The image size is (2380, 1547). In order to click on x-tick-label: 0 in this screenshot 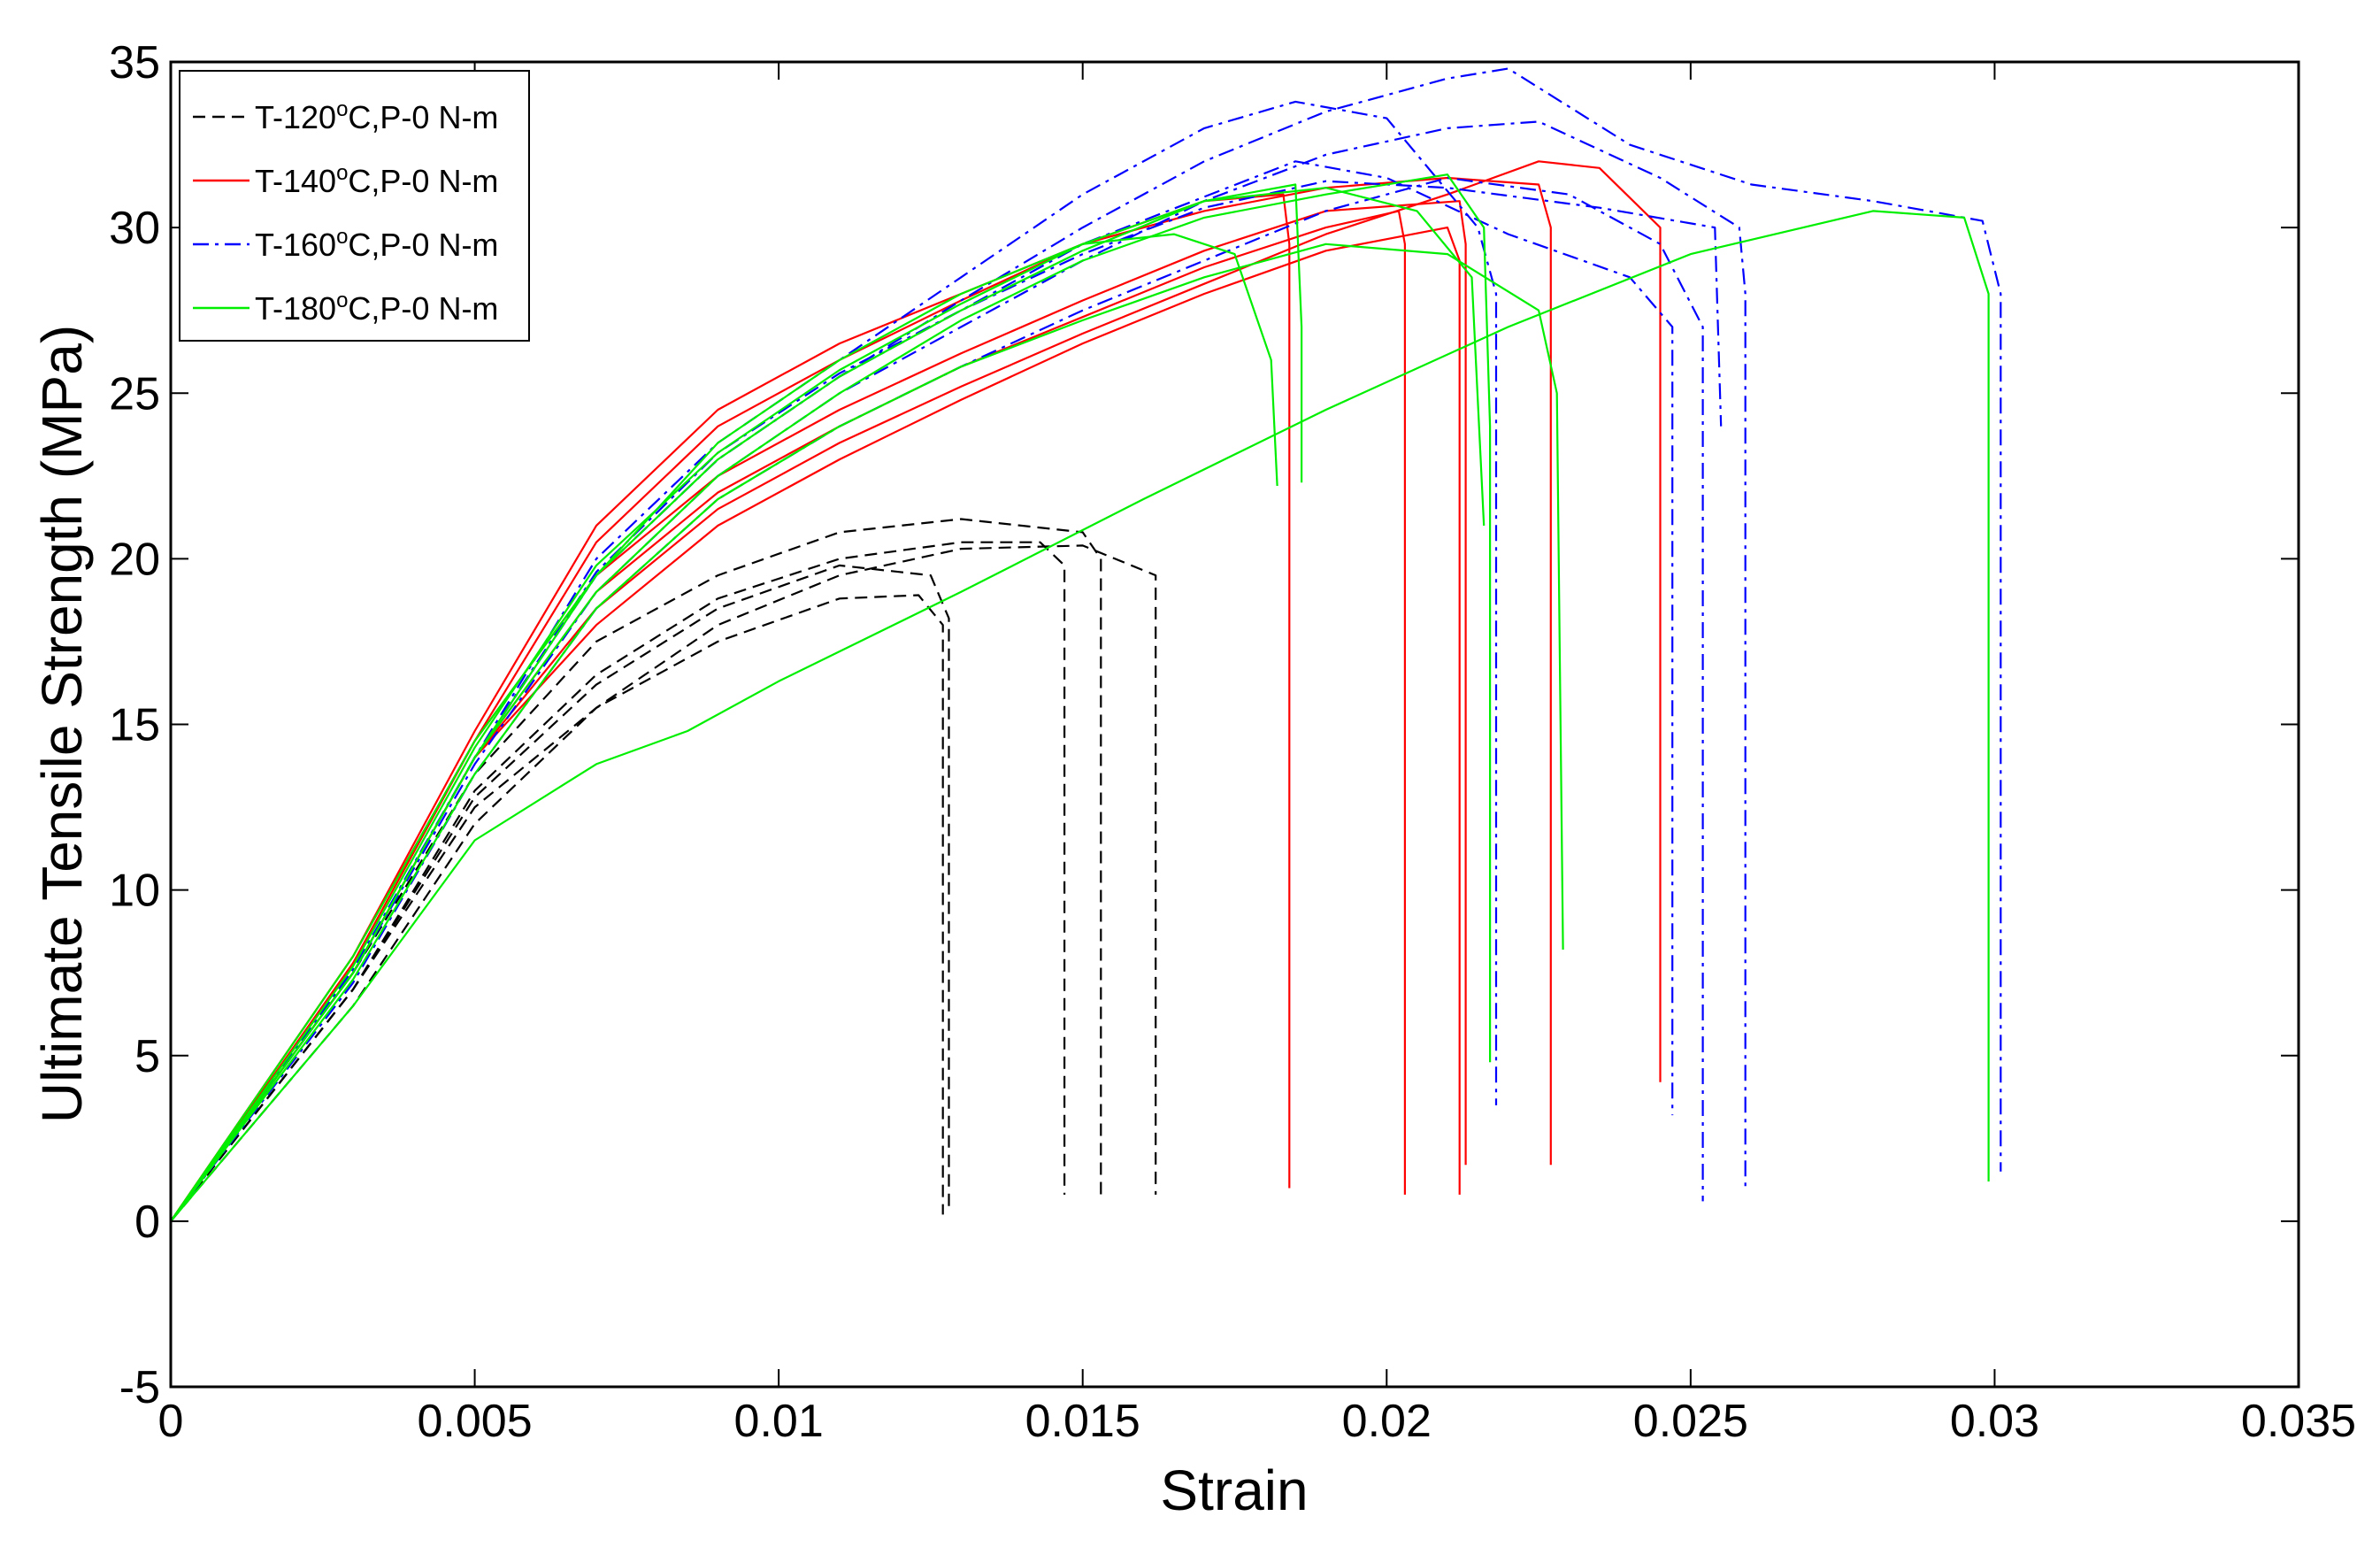, I will do `click(171, 1421)`.